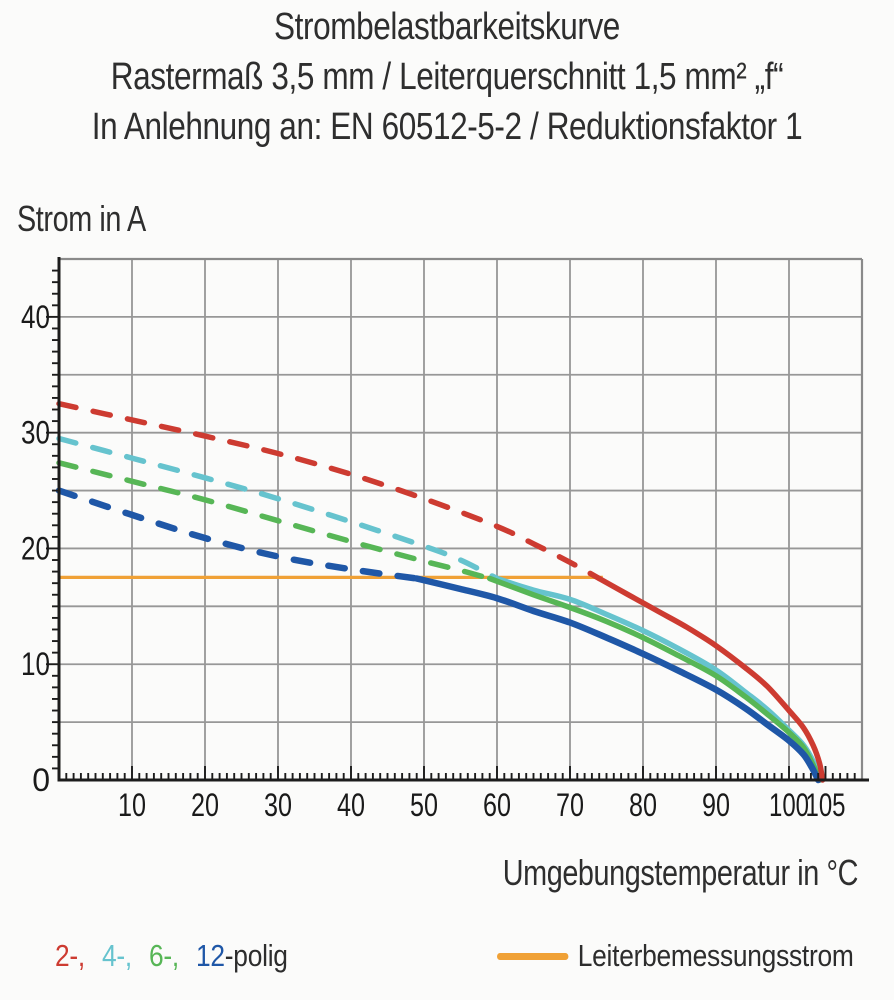 This screenshot has width=894, height=1000. I want to click on title-line-1: Strombelastbarkeitskurve, so click(447, 27).